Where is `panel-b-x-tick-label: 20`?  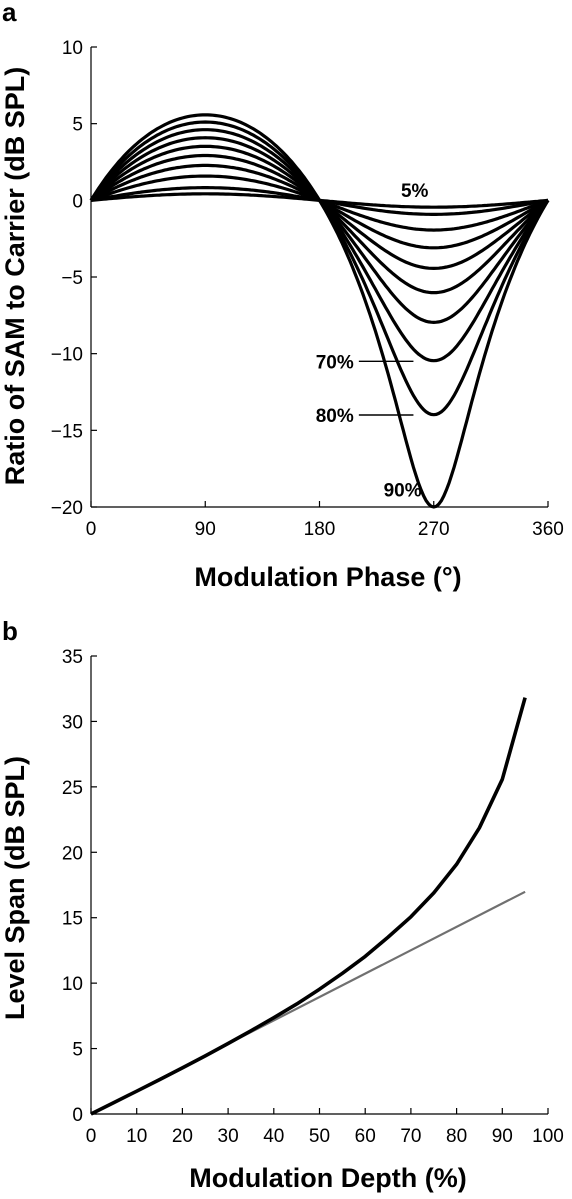
panel-b-x-tick-label: 20 is located at coordinates (182, 1136).